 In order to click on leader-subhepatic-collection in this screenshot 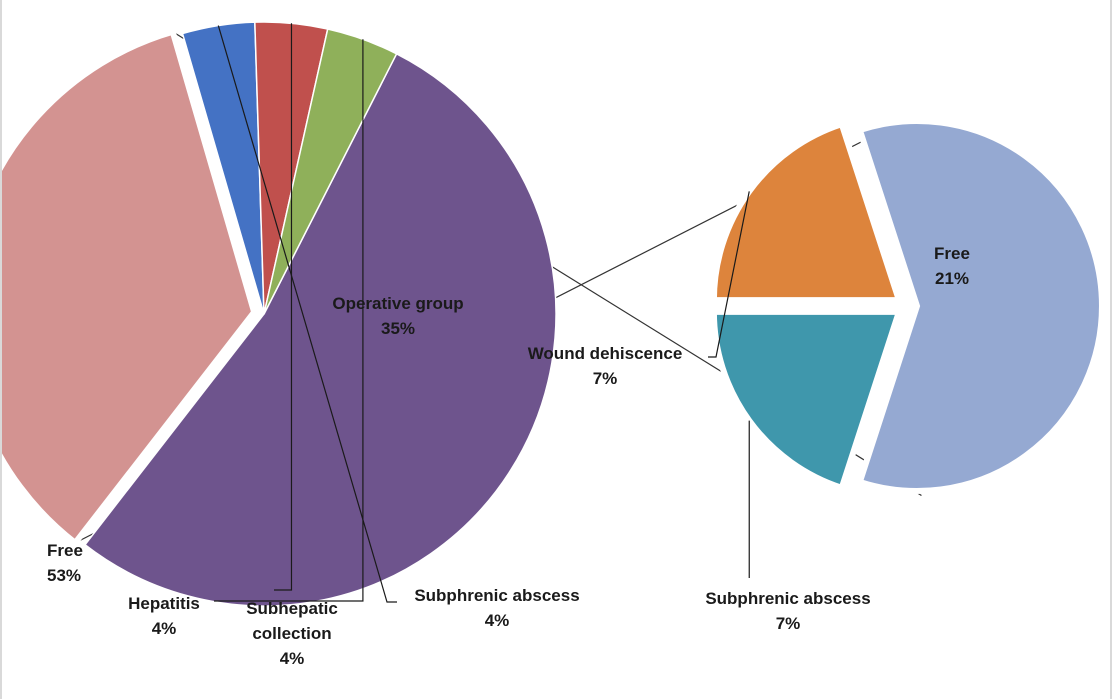, I will do `click(283, 307)`.